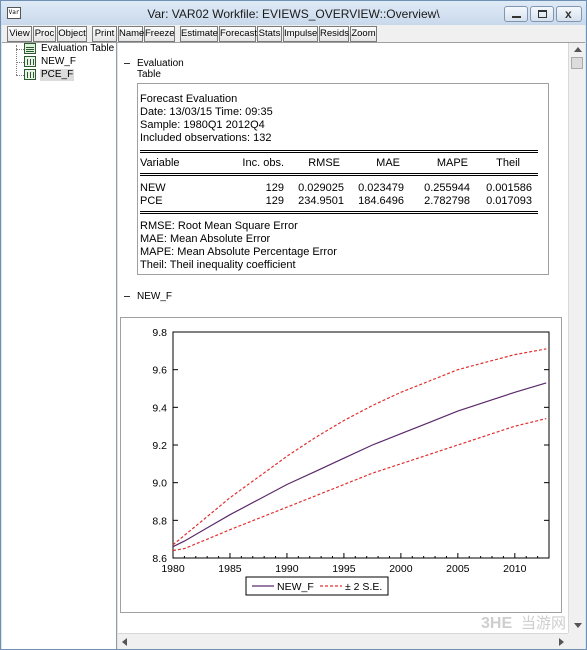  What do you see at coordinates (516, 17) in the screenshot?
I see `minimize-icon` at bounding box center [516, 17].